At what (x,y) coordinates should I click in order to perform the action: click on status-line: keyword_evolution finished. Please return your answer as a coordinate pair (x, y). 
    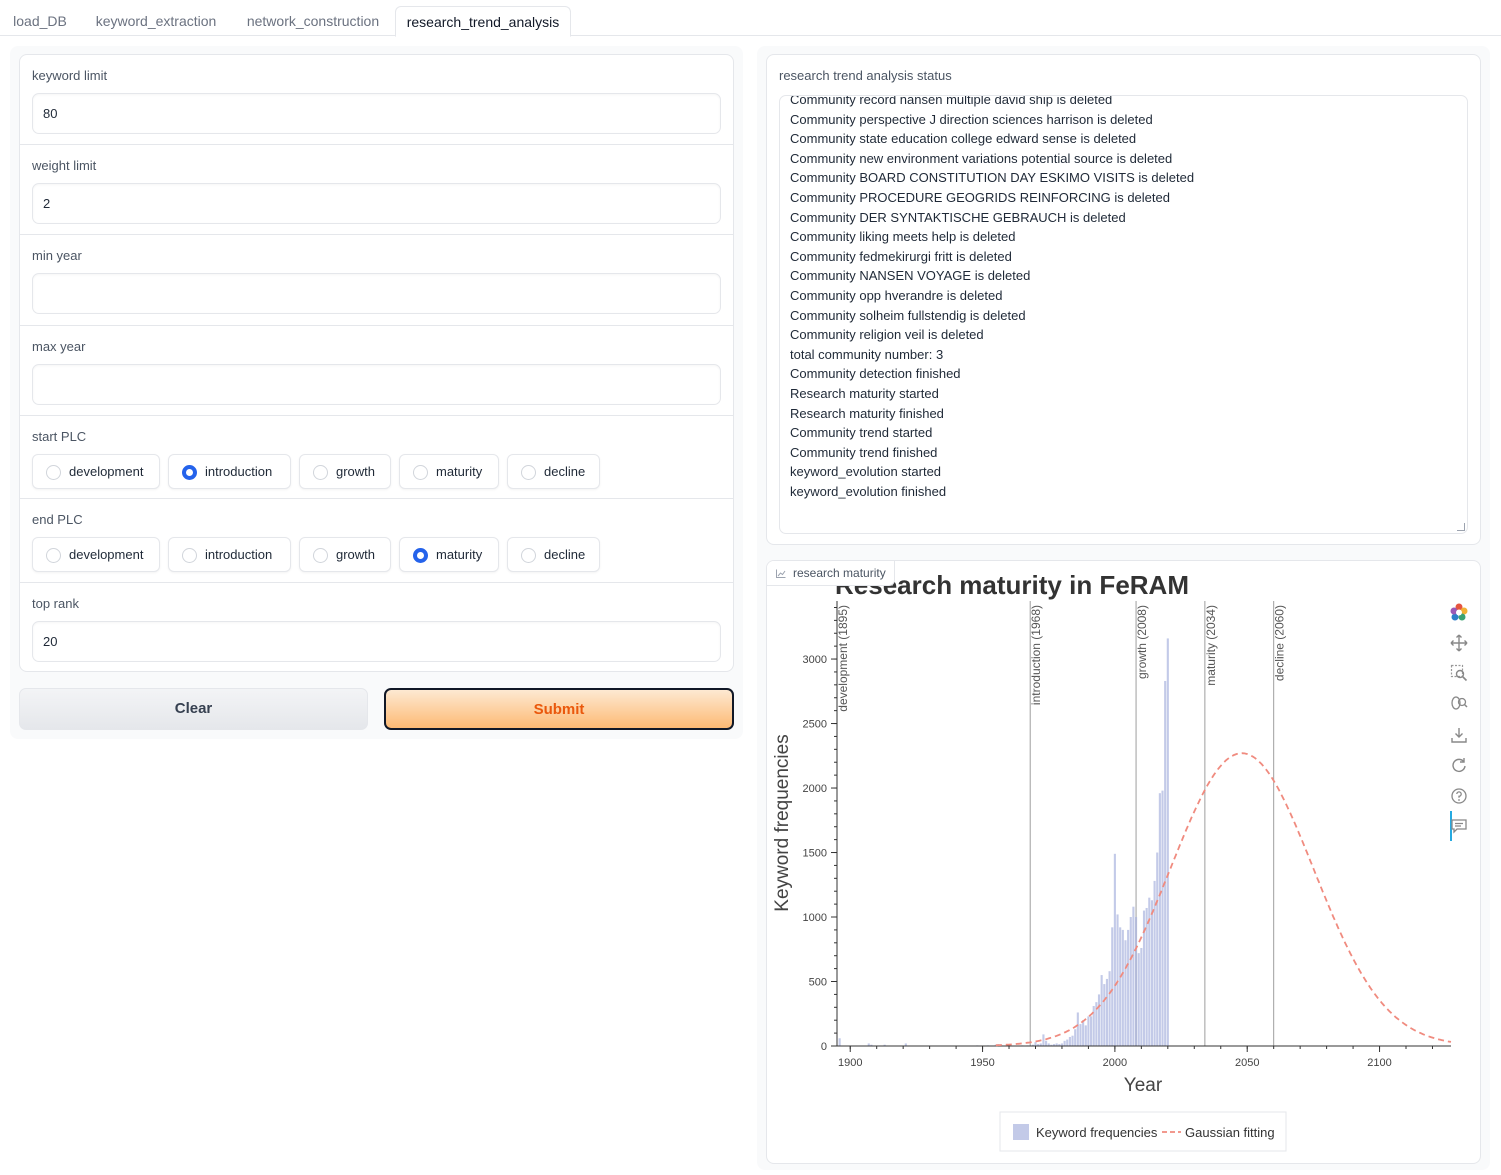
    Looking at the image, I should click on (868, 491).